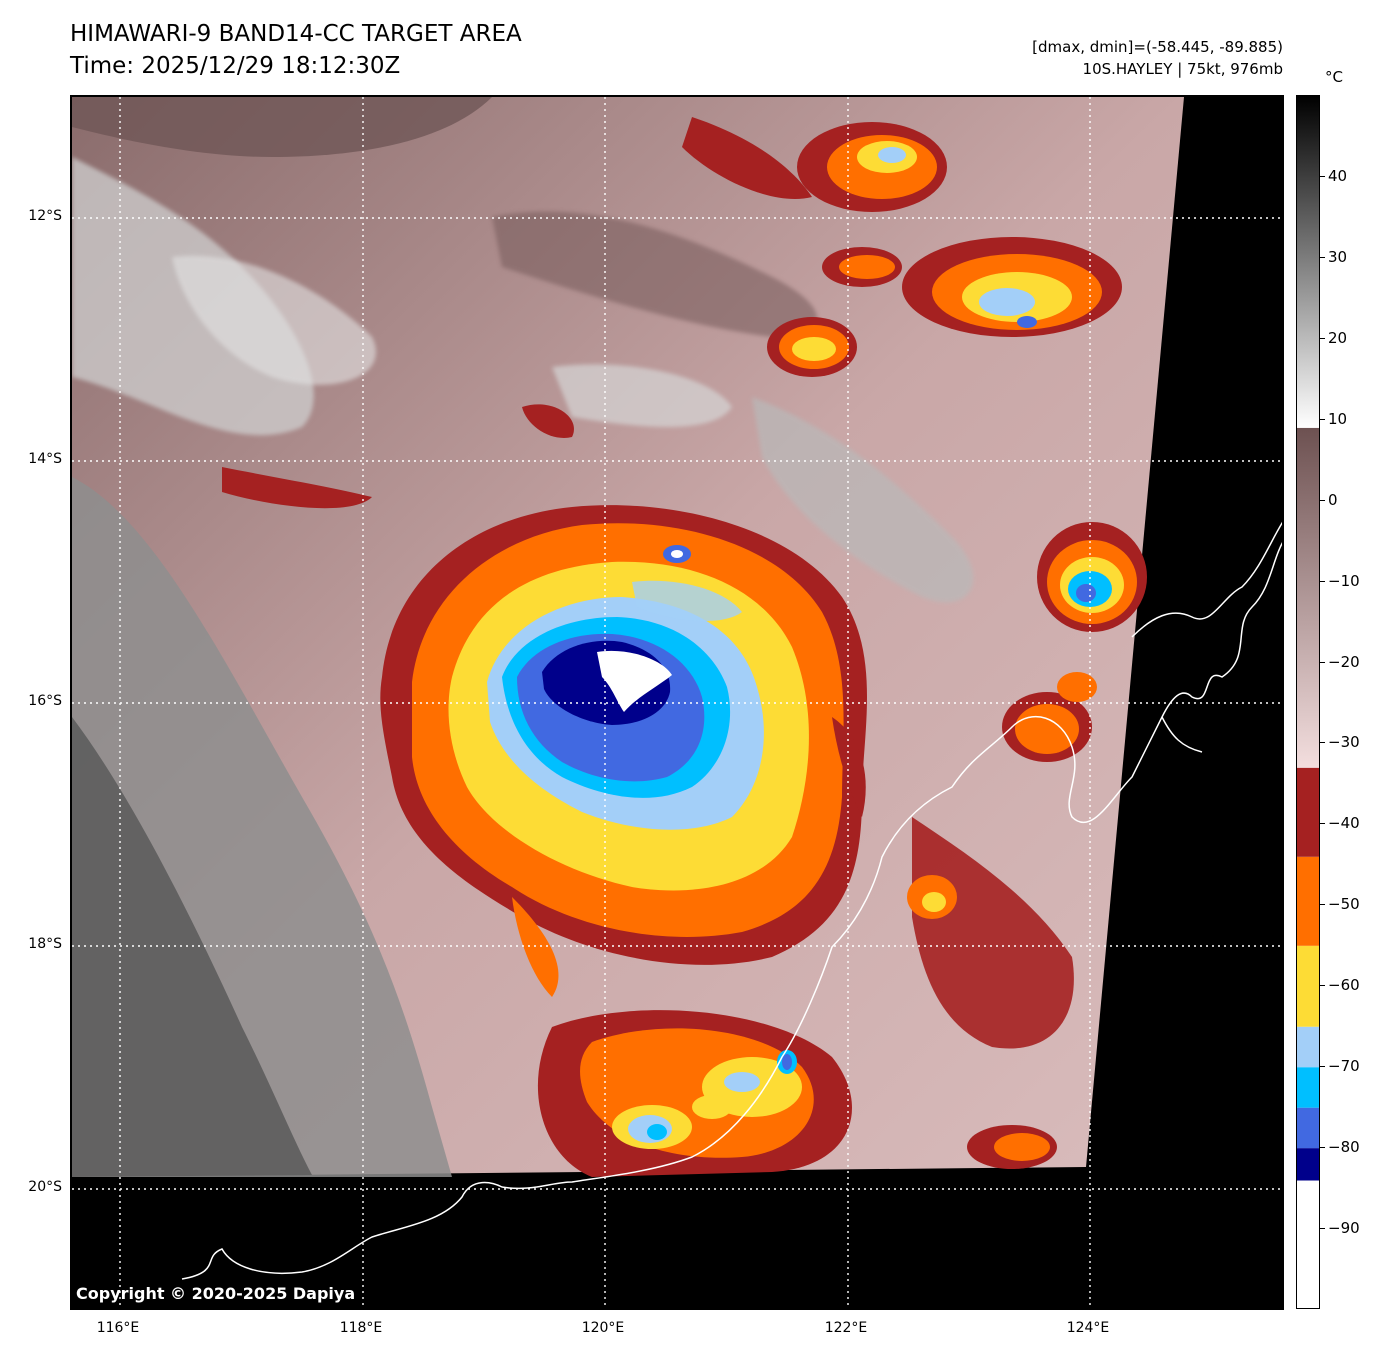 The image size is (1388, 1359). I want to click on colorbar-tick-label: 20, so click(1338, 337).